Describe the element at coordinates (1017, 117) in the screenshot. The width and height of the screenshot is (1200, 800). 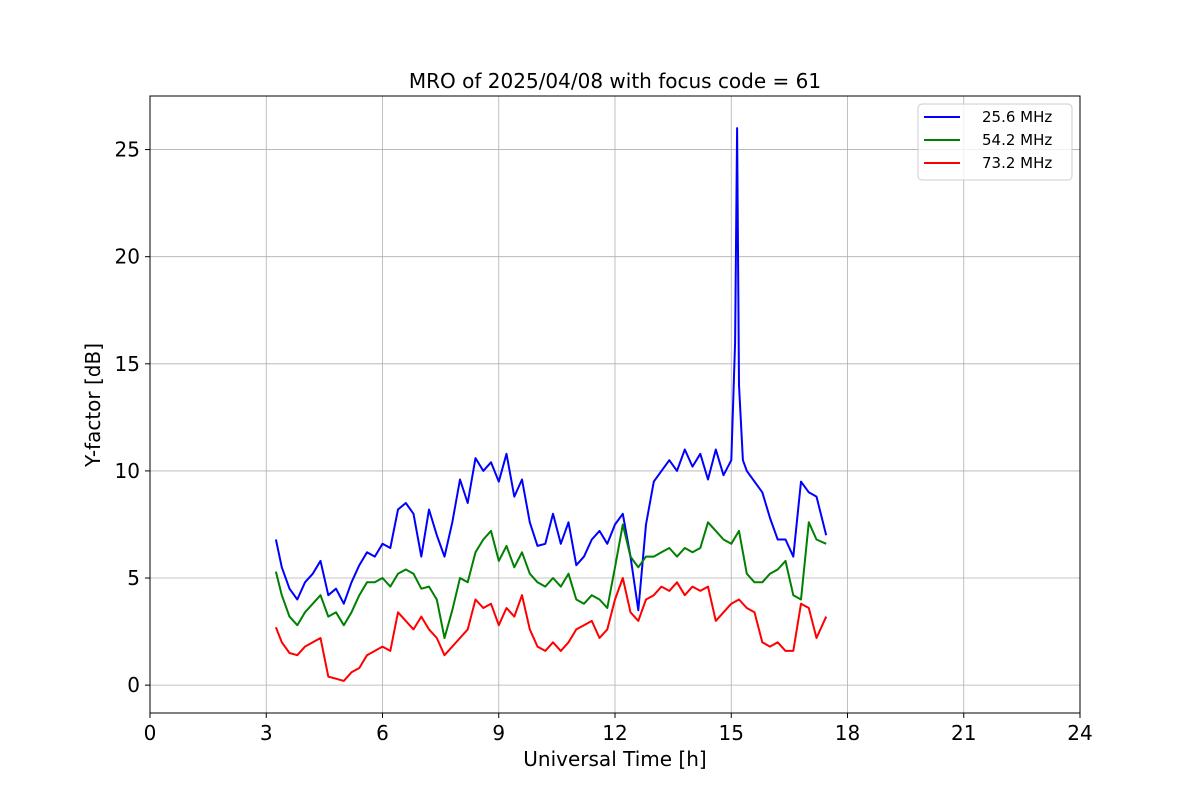
I see `legend-label-0: 25.6 MHz` at that location.